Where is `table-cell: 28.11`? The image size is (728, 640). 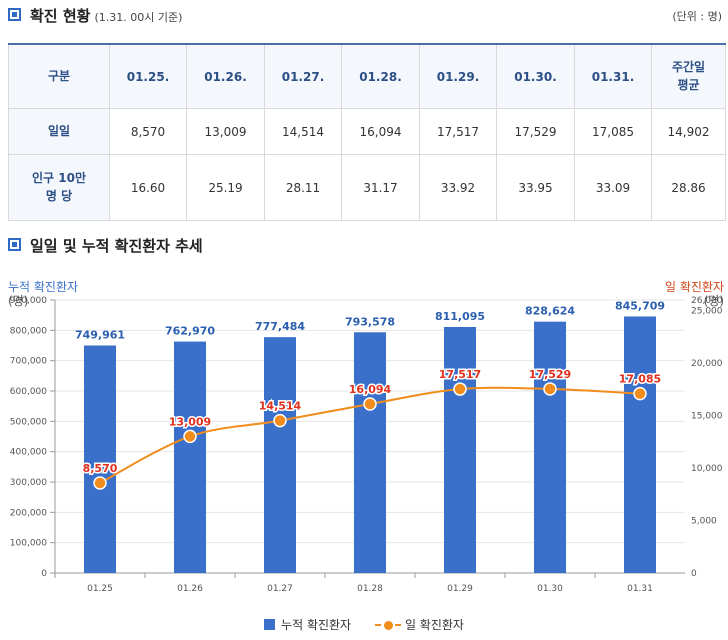 table-cell: 28.11 is located at coordinates (303, 187).